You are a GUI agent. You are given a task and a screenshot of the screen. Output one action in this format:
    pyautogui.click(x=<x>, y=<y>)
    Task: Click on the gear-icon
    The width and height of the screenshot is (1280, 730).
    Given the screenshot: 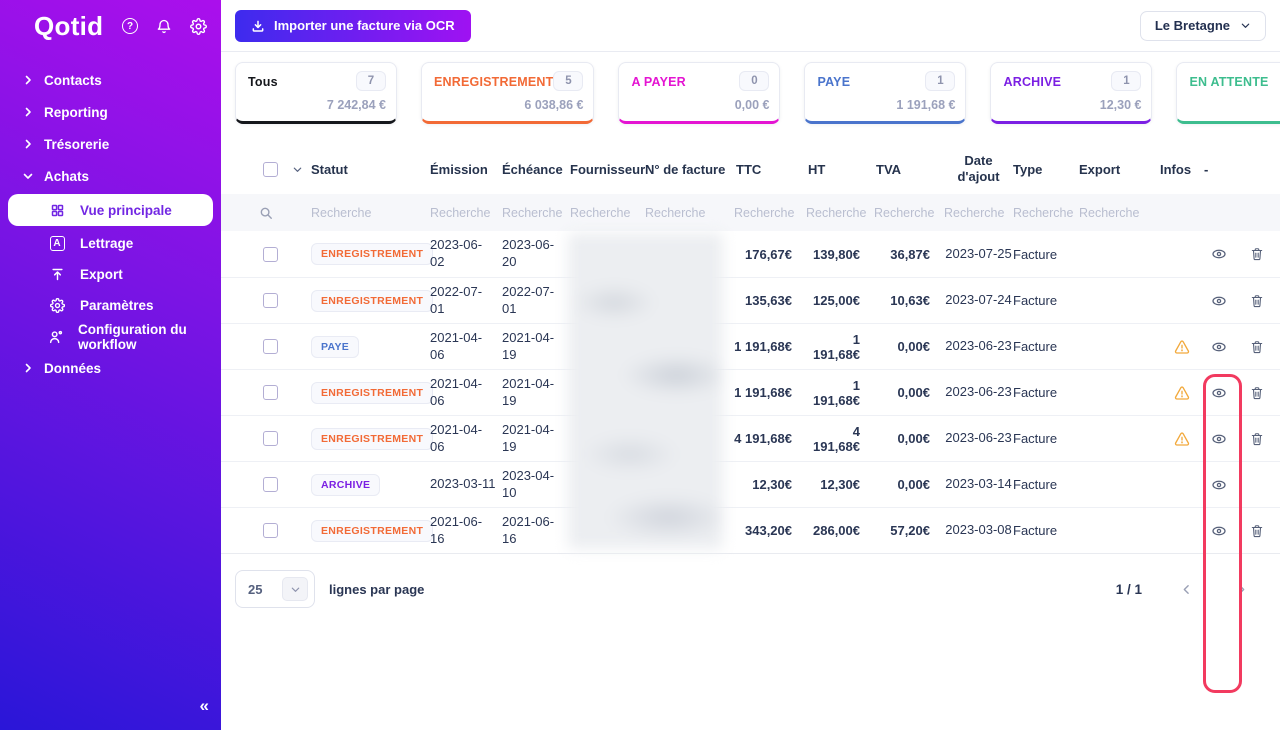 What is the action you would take?
    pyautogui.click(x=198, y=26)
    